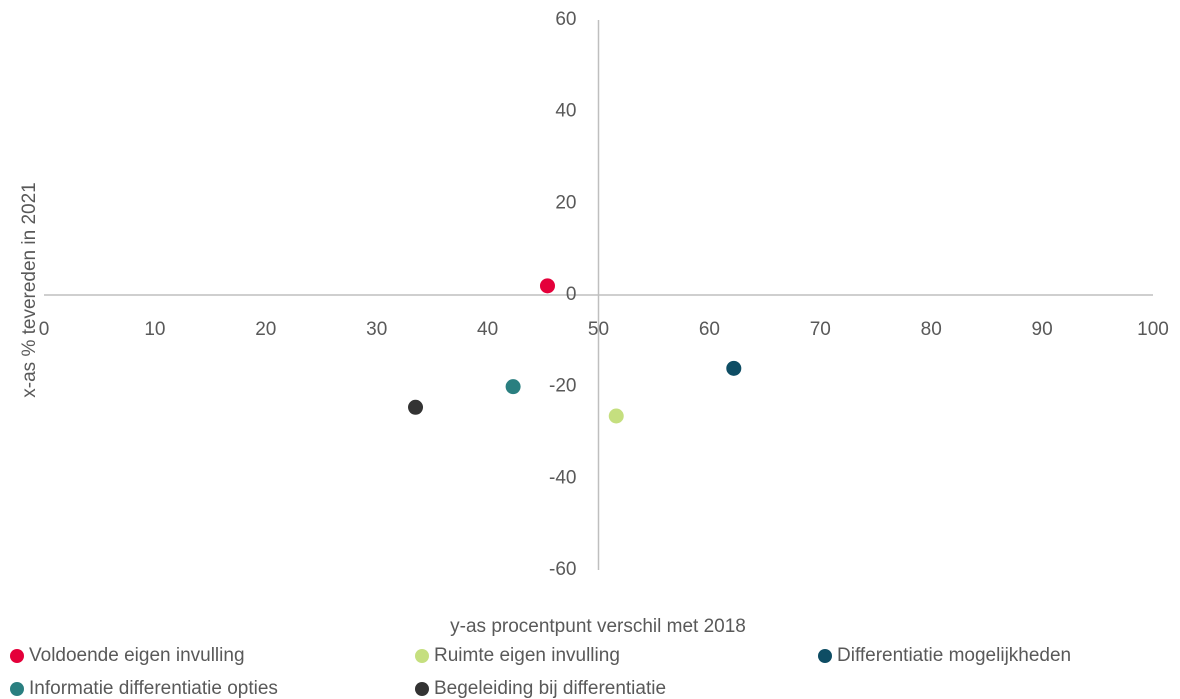 The height and width of the screenshot is (699, 1180). Describe the element at coordinates (29, 289) in the screenshot. I see `y-axis-title: x-as % tevereden in 2021` at that location.